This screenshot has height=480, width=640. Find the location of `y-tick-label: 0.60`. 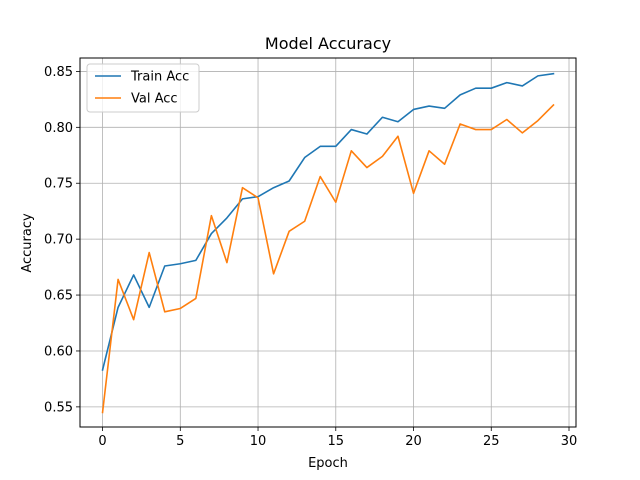

y-tick-label: 0.60 is located at coordinates (58, 351).